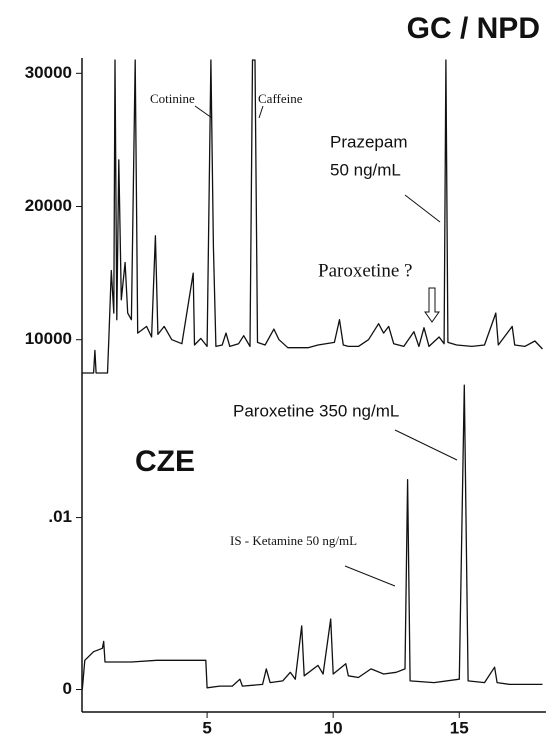 The height and width of the screenshot is (738, 546). Describe the element at coordinates (432, 305) in the screenshot. I see `arrow` at that location.